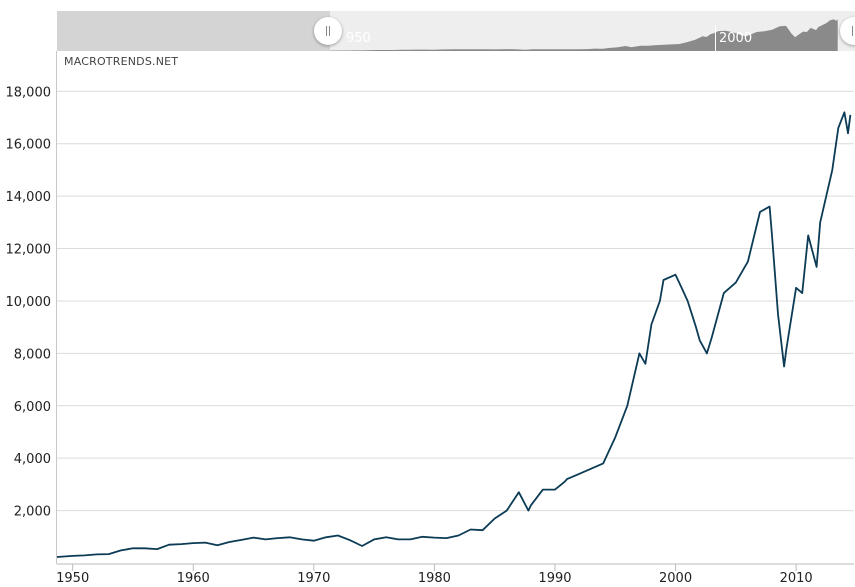 This screenshot has height=587, width=855. What do you see at coordinates (193, 578) in the screenshot?
I see `x-tick-label: 1960` at bounding box center [193, 578].